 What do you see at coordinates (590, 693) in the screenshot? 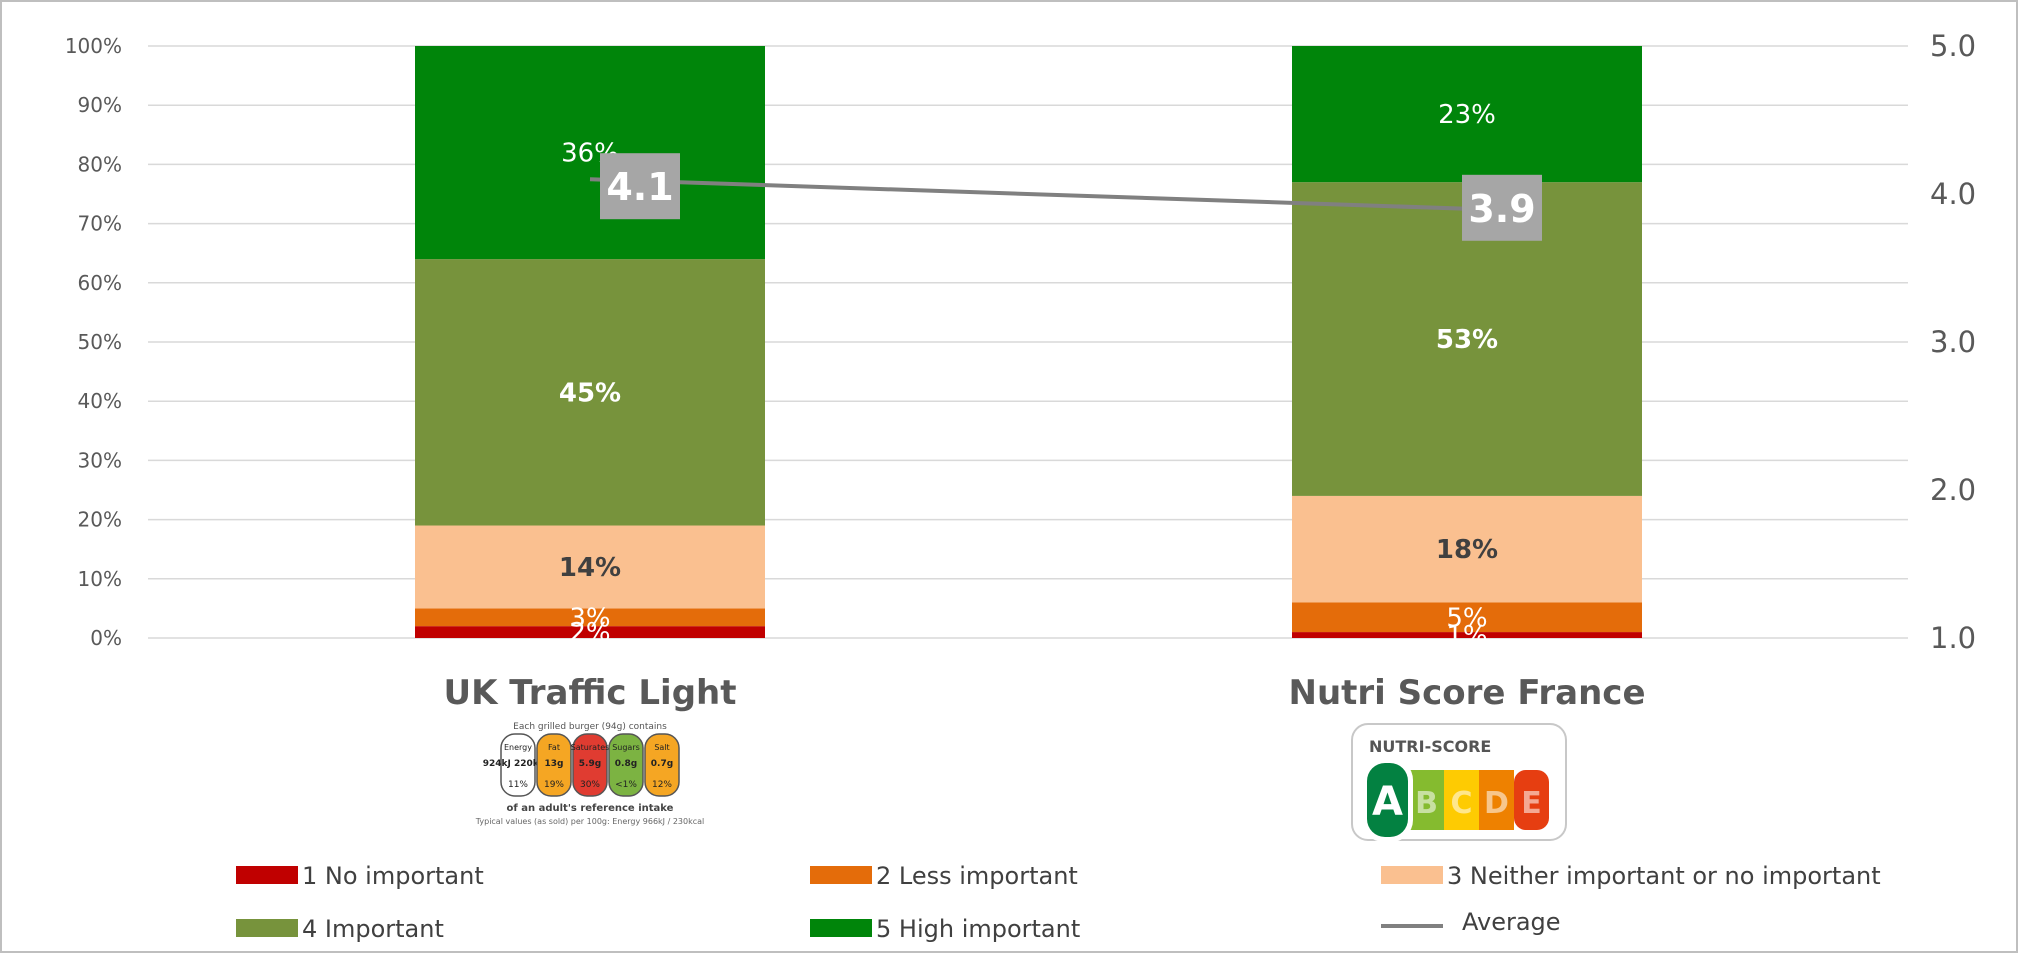
I see `x-tick-label: UK Traffic Light` at bounding box center [590, 693].